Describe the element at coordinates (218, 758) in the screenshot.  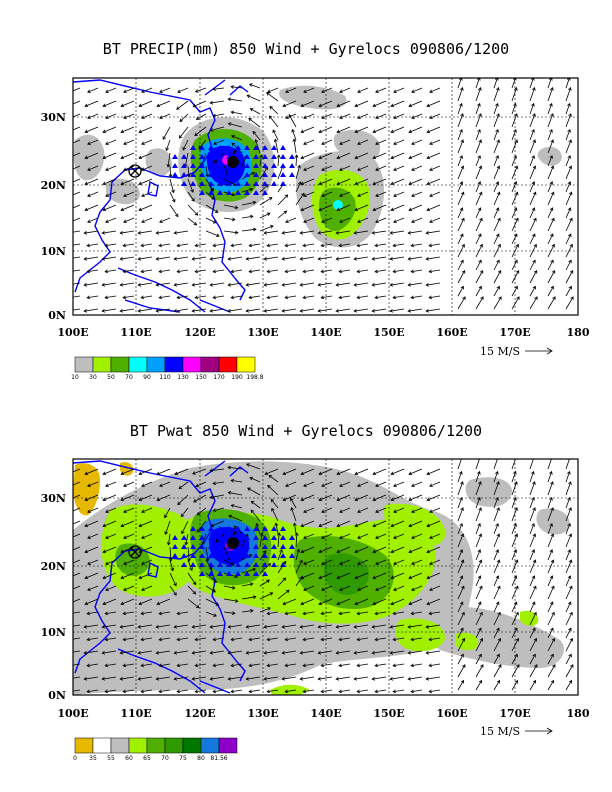
I see `colorbar-label: 81.56` at that location.